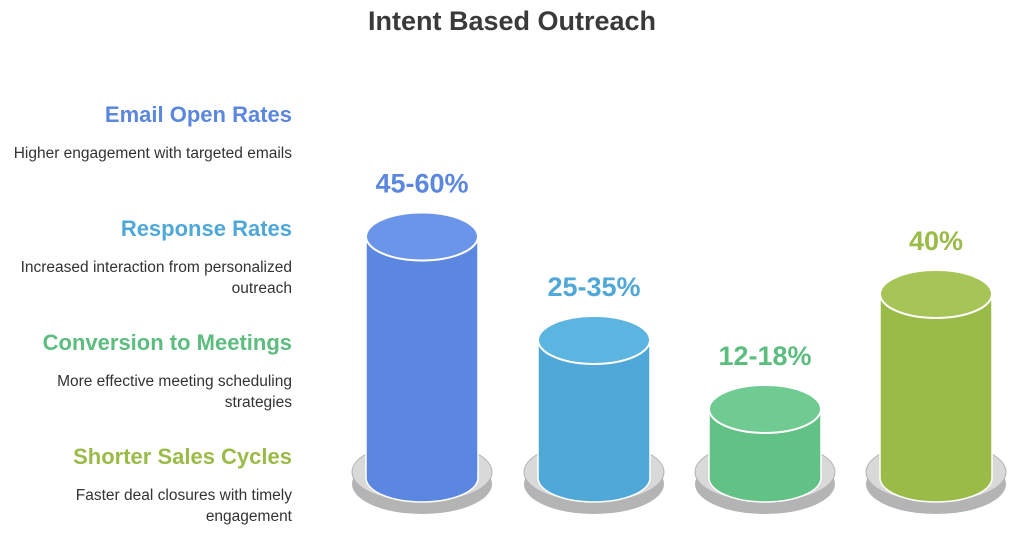 The width and height of the screenshot is (1024, 553). I want to click on bar-value-label: 45-60%, so click(421, 184).